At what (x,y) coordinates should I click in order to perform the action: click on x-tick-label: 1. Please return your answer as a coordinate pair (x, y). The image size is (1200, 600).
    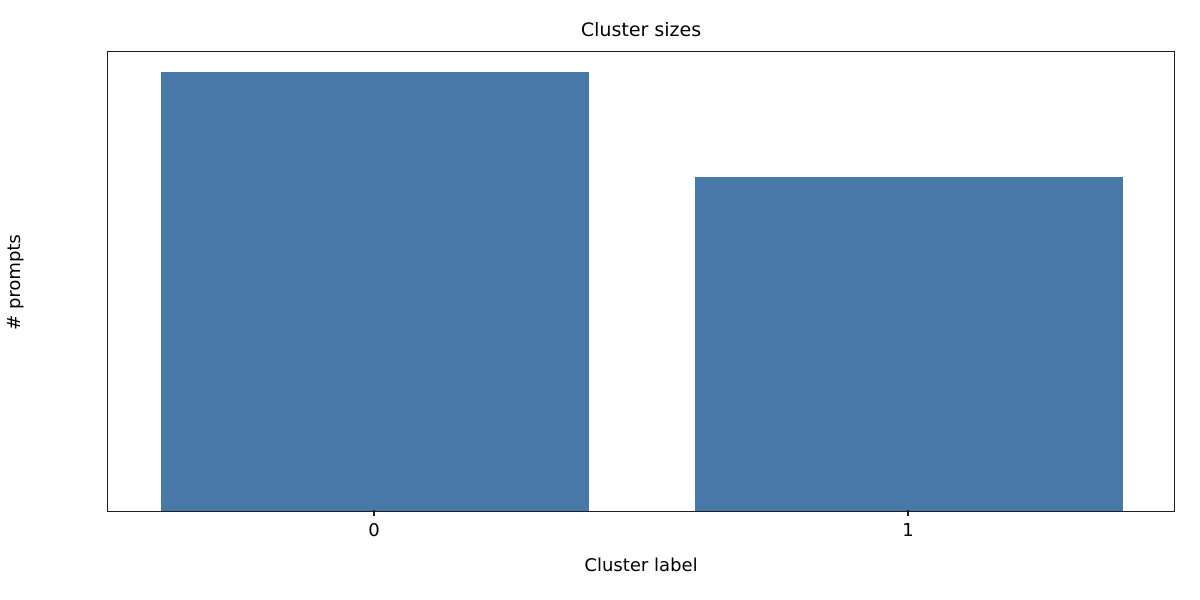
    Looking at the image, I should click on (908, 530).